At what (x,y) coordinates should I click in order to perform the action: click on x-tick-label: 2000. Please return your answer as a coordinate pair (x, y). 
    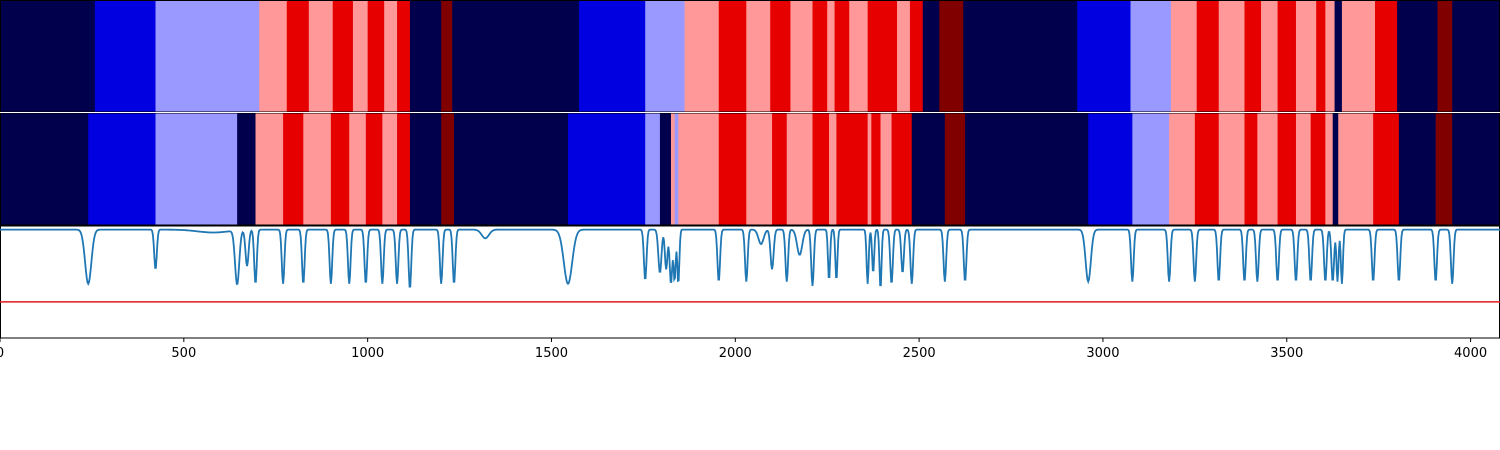
    Looking at the image, I should click on (735, 353).